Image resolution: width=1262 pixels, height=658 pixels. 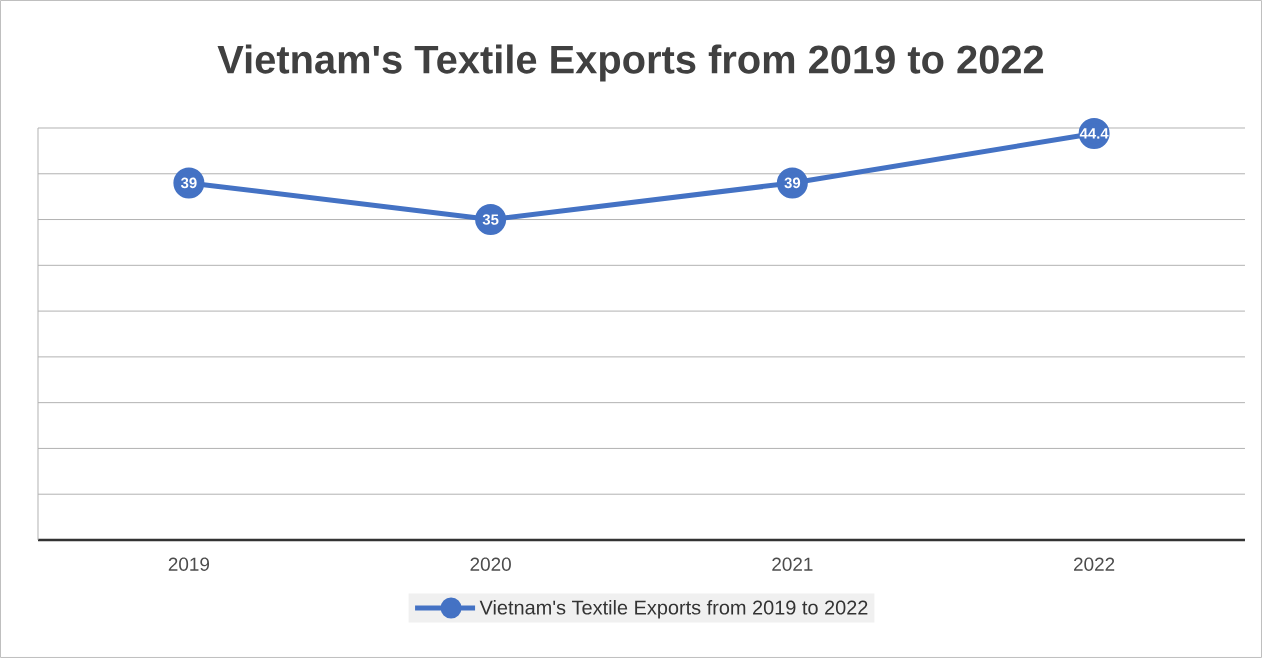 I want to click on data-label: 35, so click(x=490, y=219).